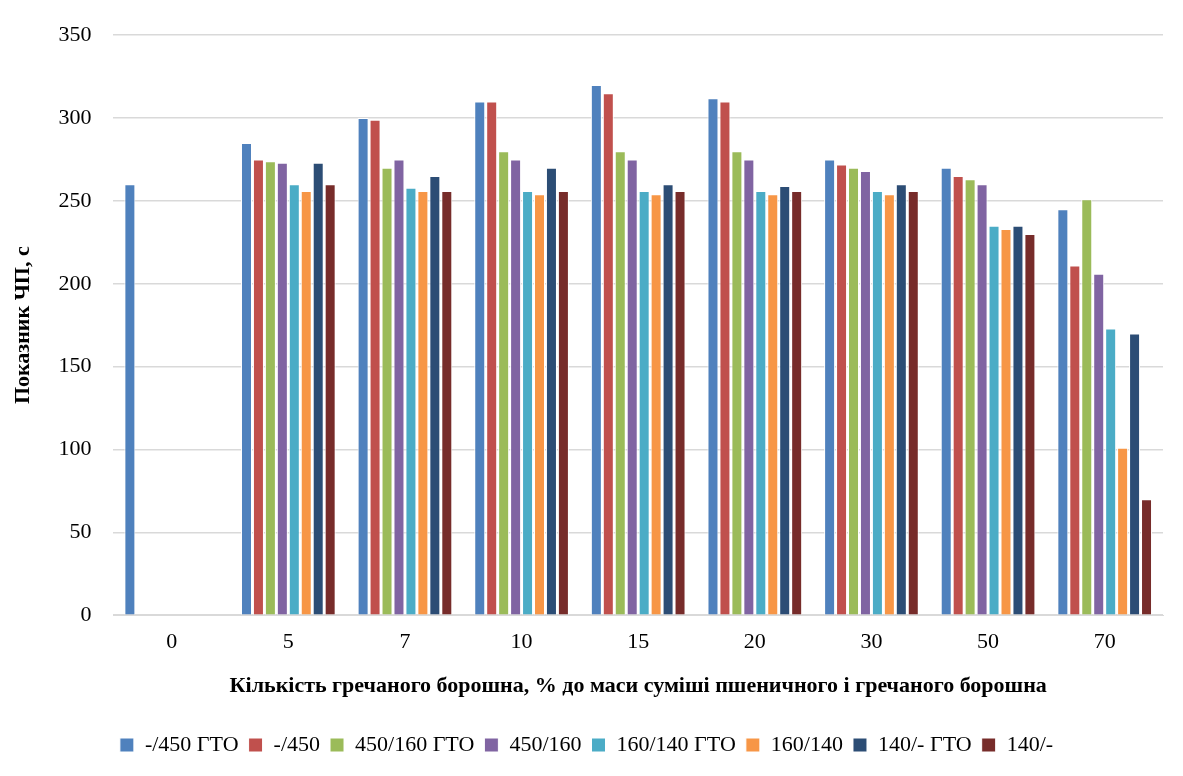 Image resolution: width=1183 pixels, height=776 pixels. I want to click on y-tick-label: 250, so click(75, 199).